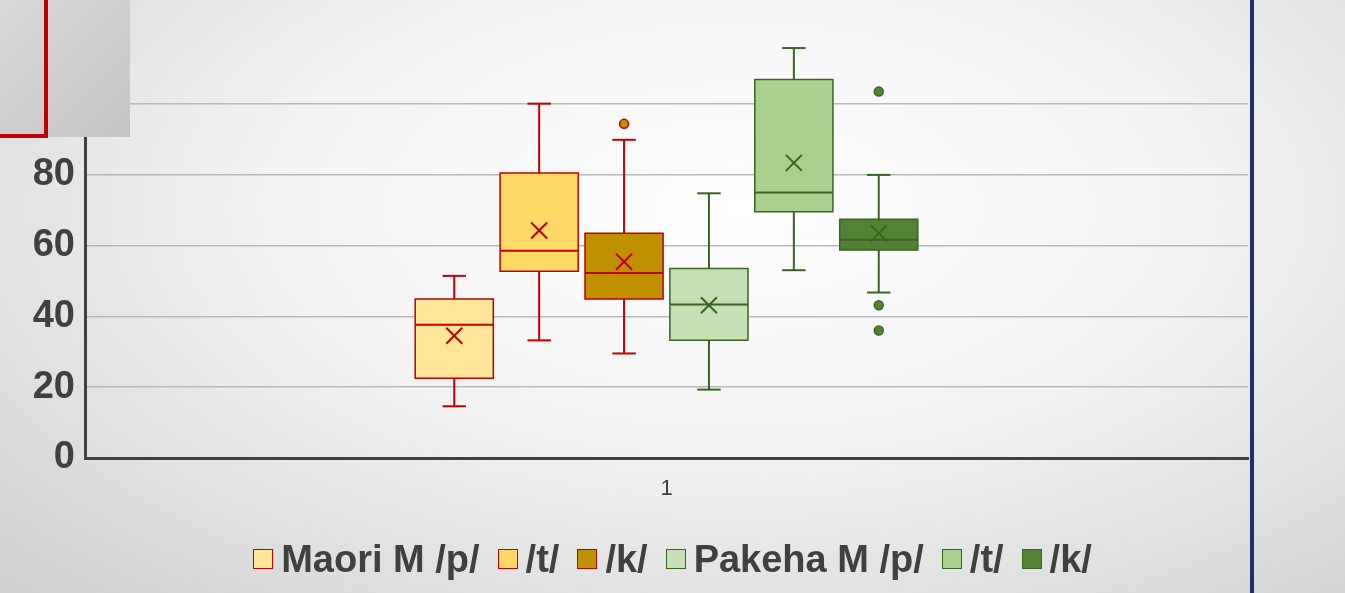 The image size is (1345, 593). I want to click on y-tick-label: 60, so click(53, 242).